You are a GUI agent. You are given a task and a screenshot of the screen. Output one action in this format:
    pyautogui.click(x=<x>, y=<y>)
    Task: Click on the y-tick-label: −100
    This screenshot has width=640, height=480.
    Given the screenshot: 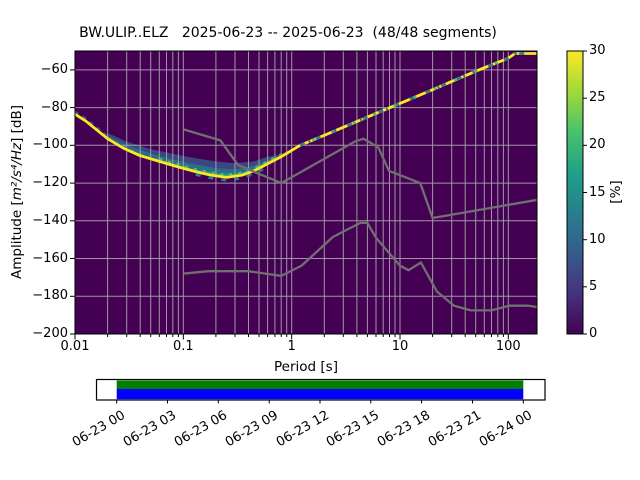 What is the action you would take?
    pyautogui.click(x=50, y=145)
    